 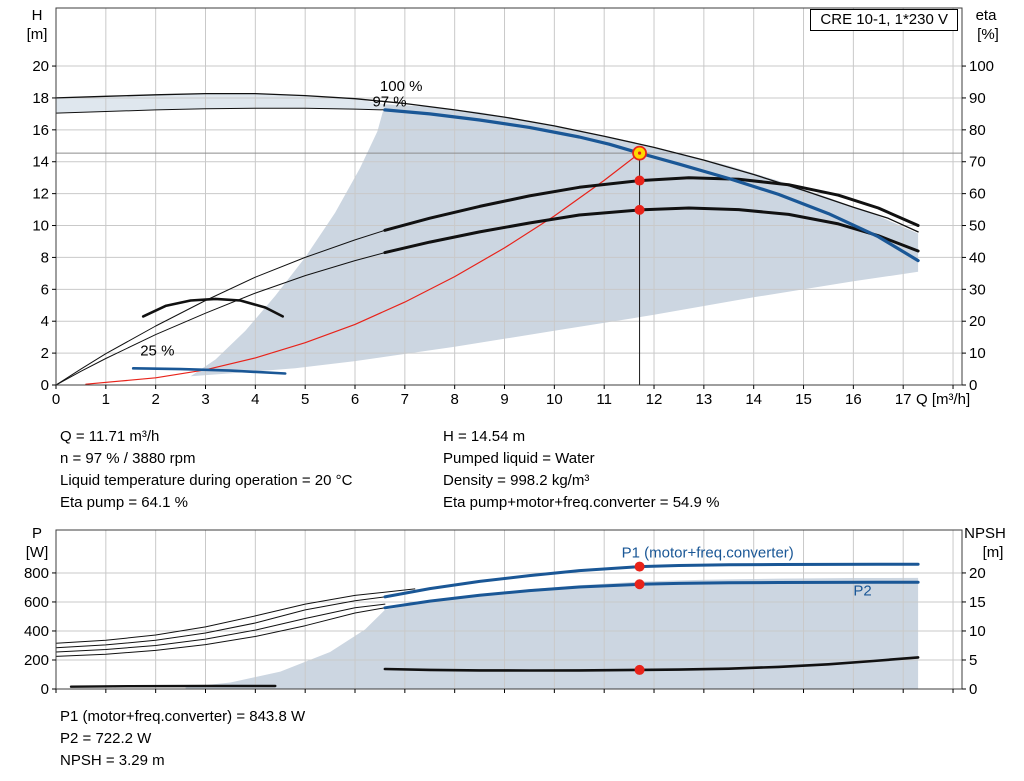 I want to click on pump-model-badge: CRE 10-1, 1*230 V, so click(x=884, y=20).